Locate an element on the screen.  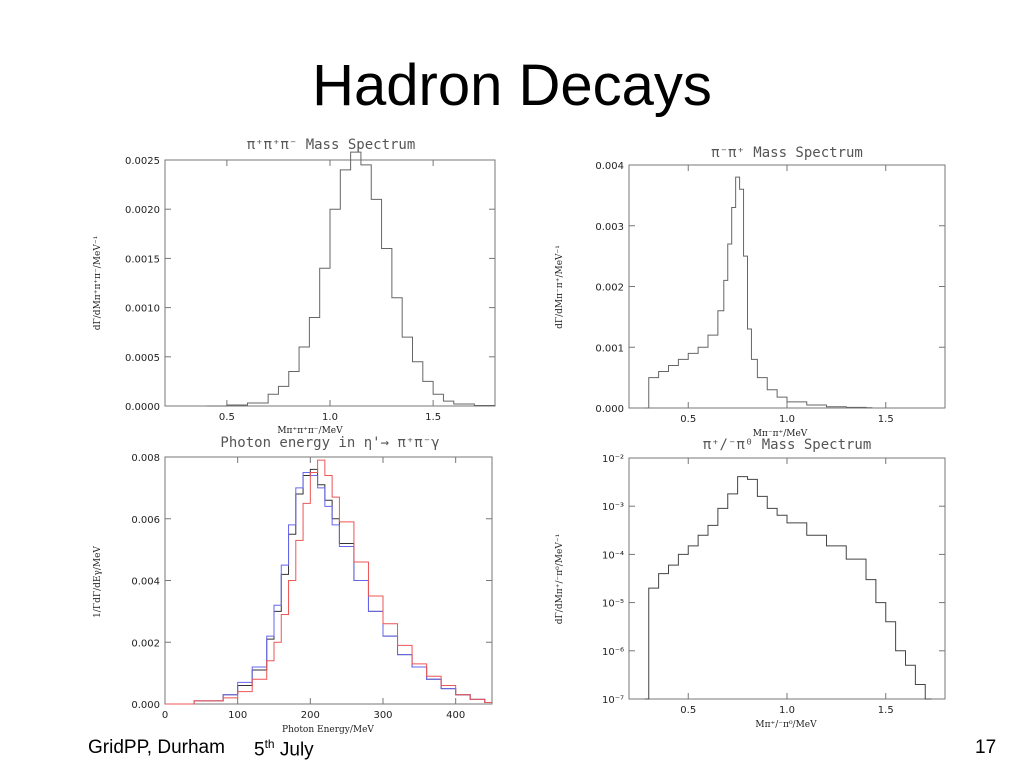
chart-1-xtick-label: 1.0 is located at coordinates (330, 417).